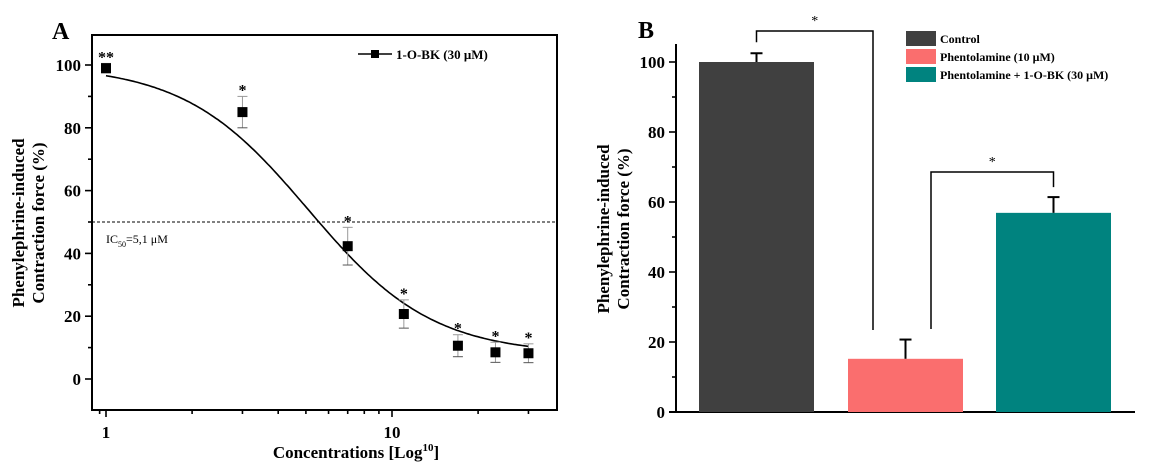 Image resolution: width=1152 pixels, height=470 pixels. What do you see at coordinates (106, 432) in the screenshot?
I see `x-tick-label: 1` at bounding box center [106, 432].